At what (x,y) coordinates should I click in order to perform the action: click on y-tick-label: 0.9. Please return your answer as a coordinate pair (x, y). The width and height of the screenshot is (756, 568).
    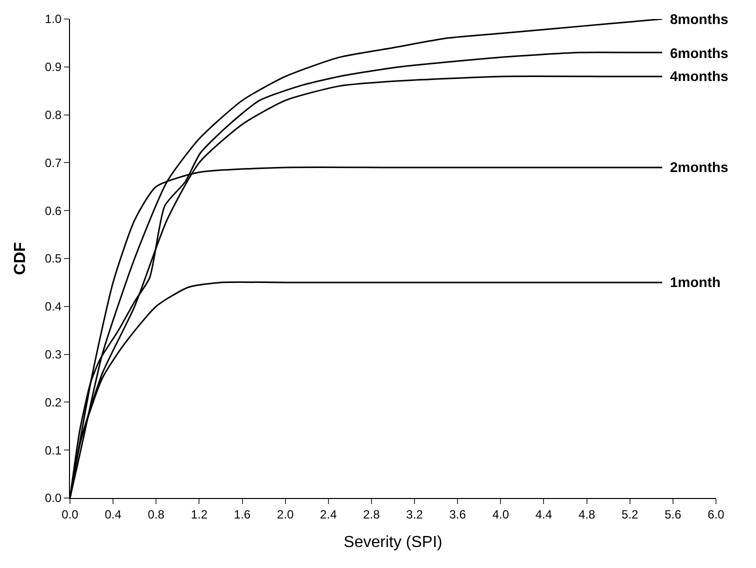
    Looking at the image, I should click on (53, 67).